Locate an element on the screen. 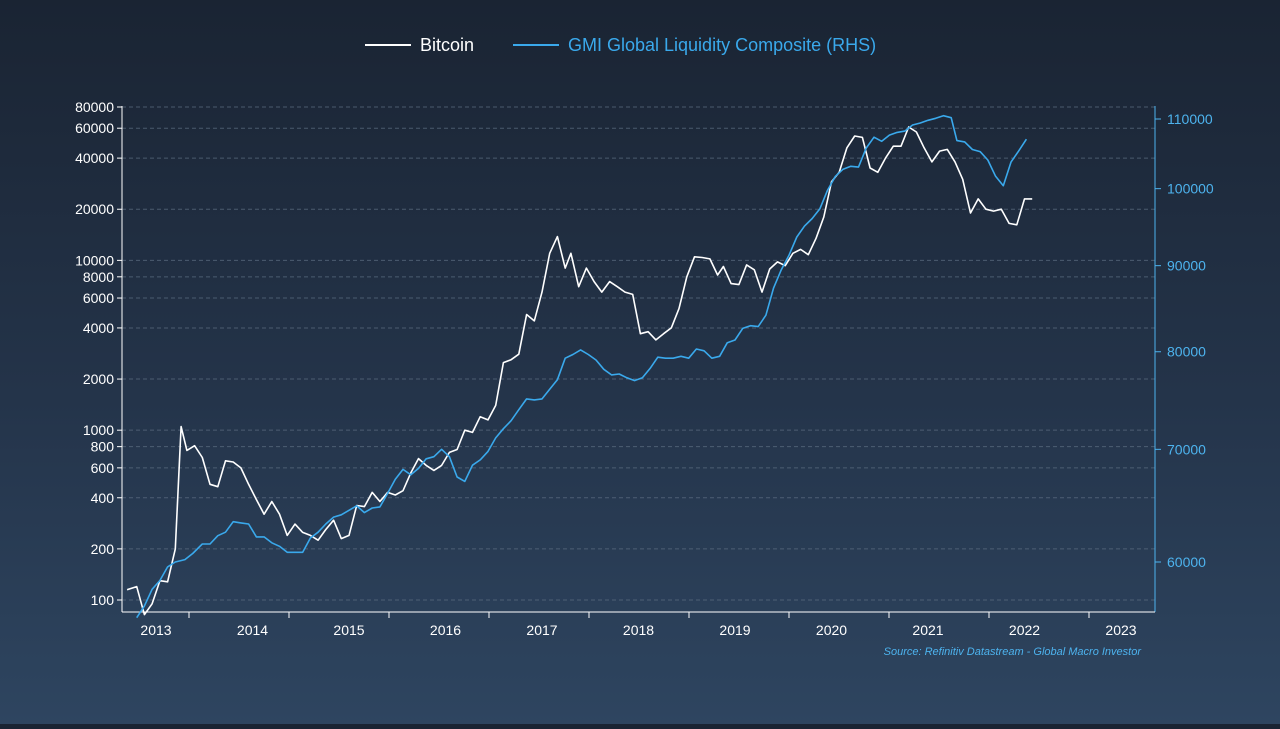 Image resolution: width=1280 pixels, height=729 pixels. left-tick-label: 20000 is located at coordinates (94, 209).